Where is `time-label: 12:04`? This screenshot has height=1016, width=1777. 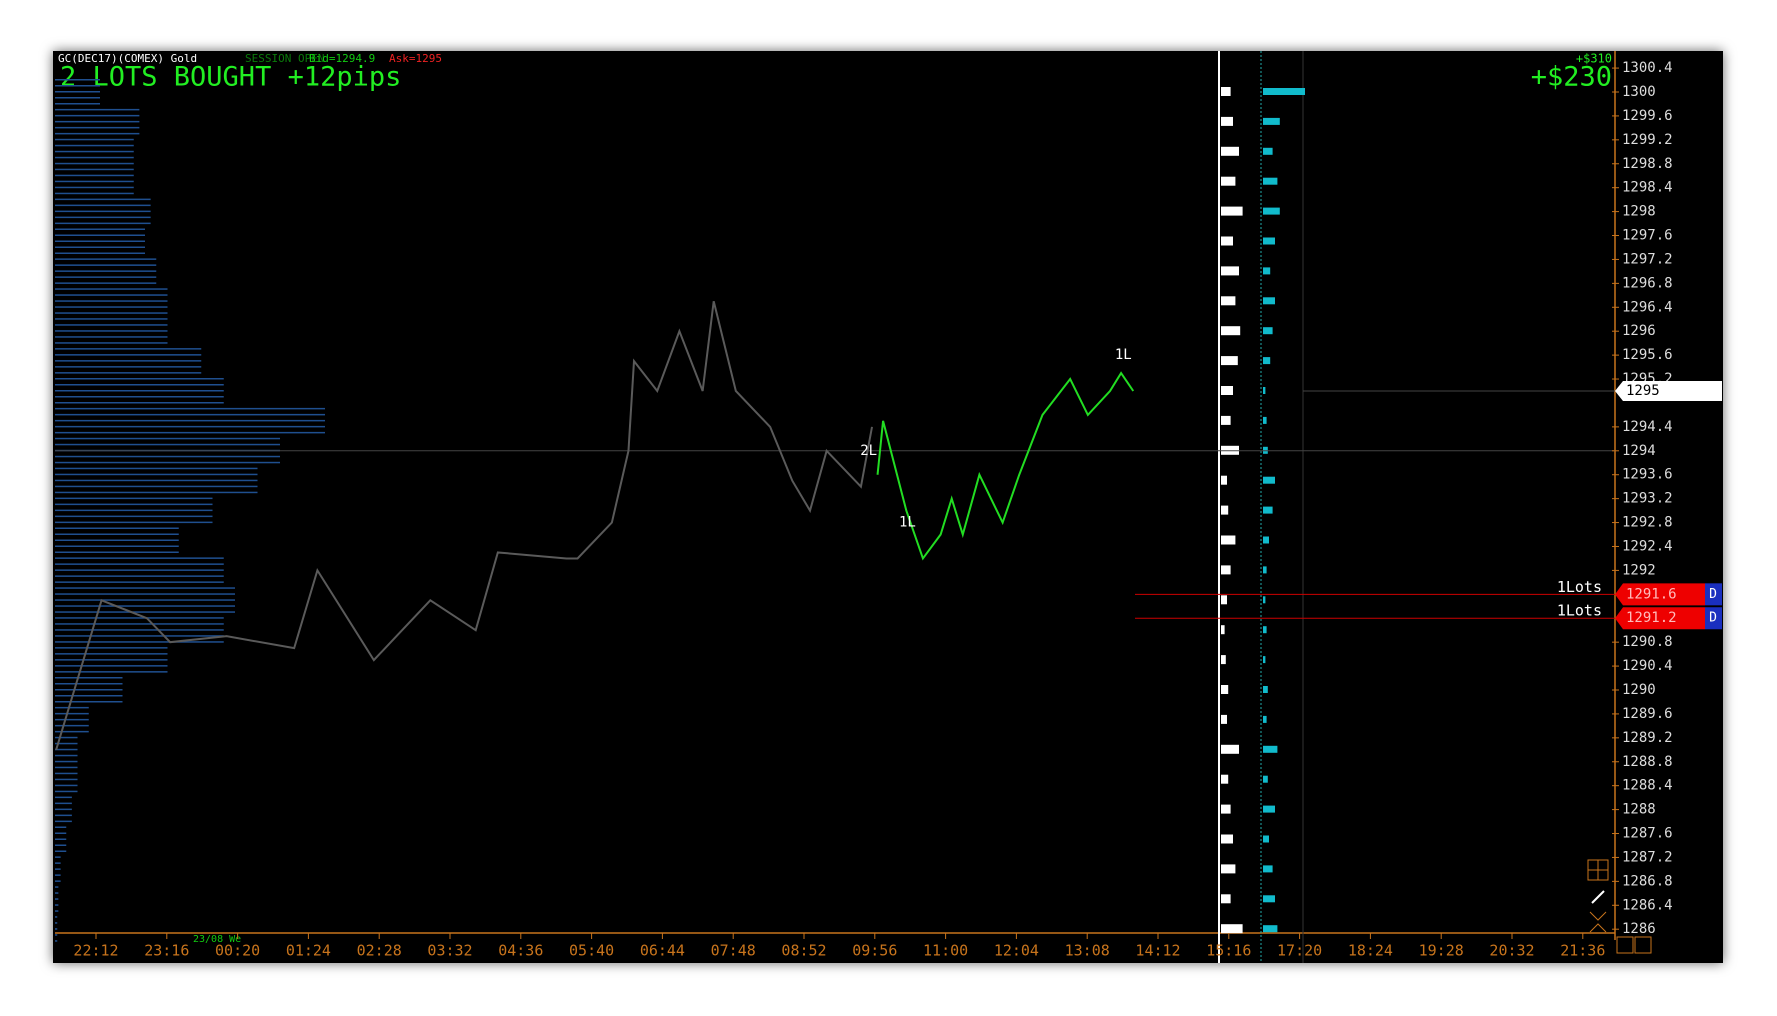 time-label: 12:04 is located at coordinates (1016, 951).